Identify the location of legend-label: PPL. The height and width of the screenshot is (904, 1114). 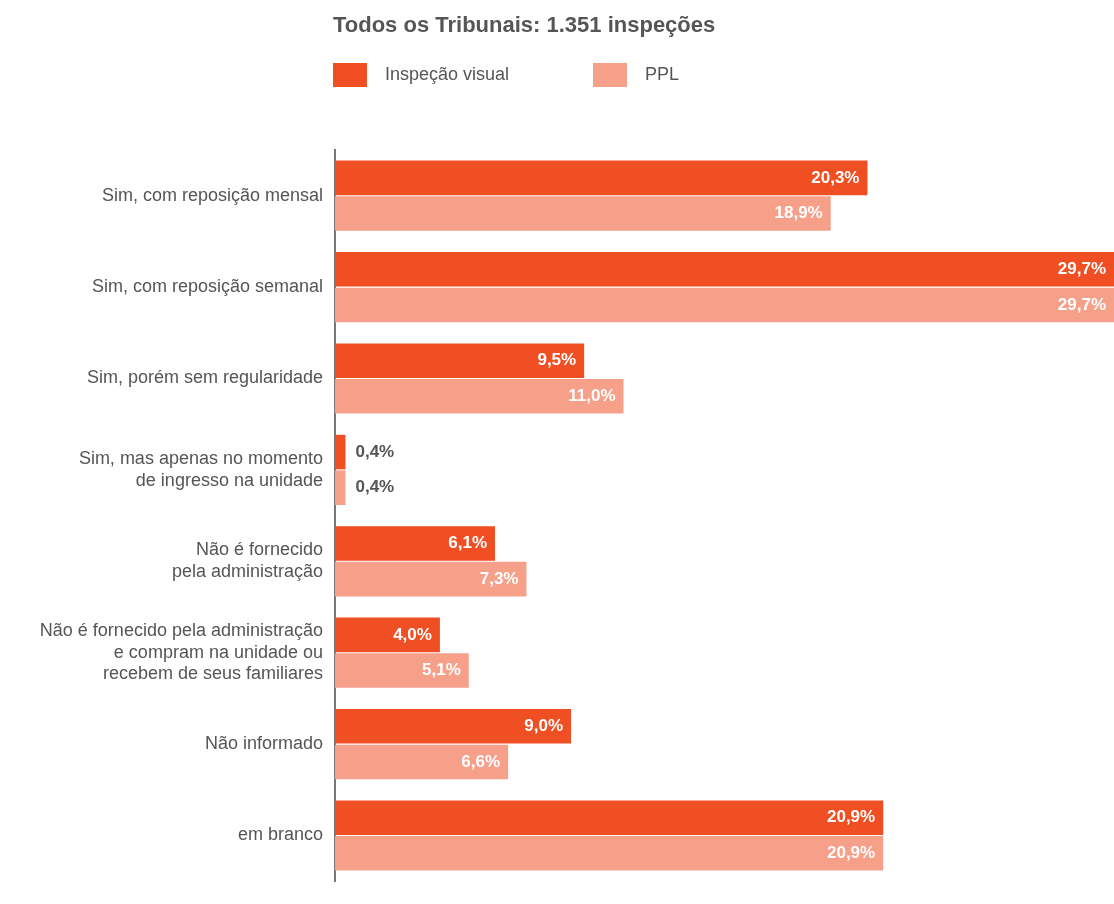
(662, 73).